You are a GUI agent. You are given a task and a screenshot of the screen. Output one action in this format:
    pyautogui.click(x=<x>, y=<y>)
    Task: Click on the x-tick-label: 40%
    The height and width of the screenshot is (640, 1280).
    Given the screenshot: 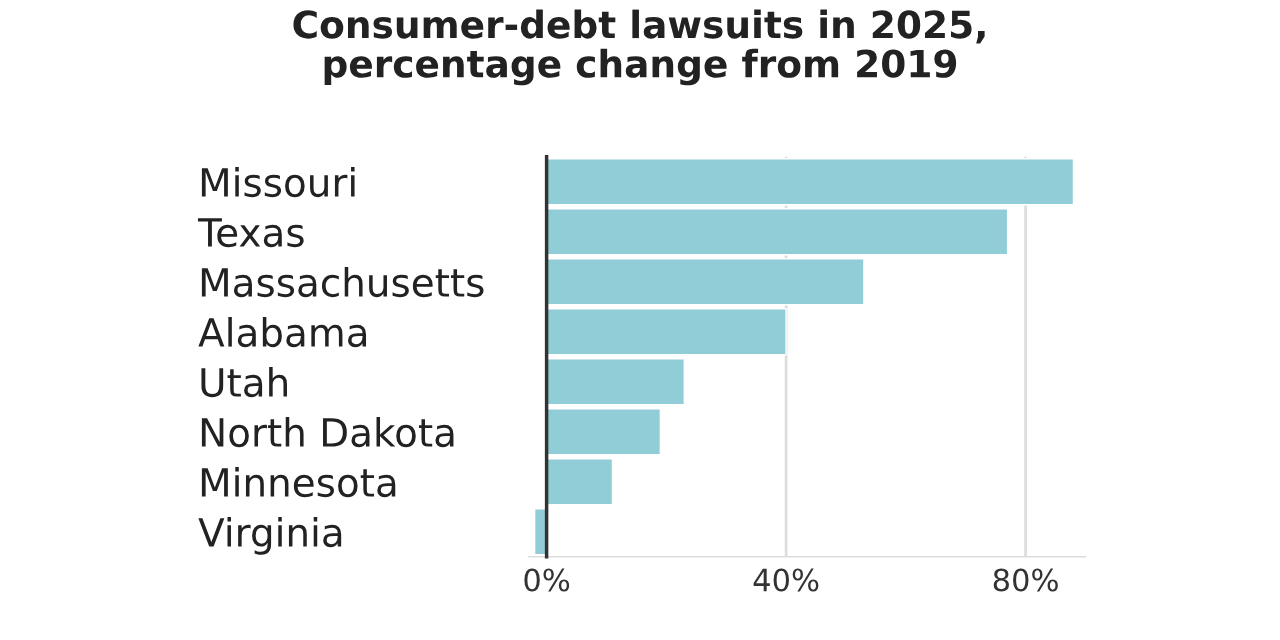 What is the action you would take?
    pyautogui.click(x=786, y=580)
    